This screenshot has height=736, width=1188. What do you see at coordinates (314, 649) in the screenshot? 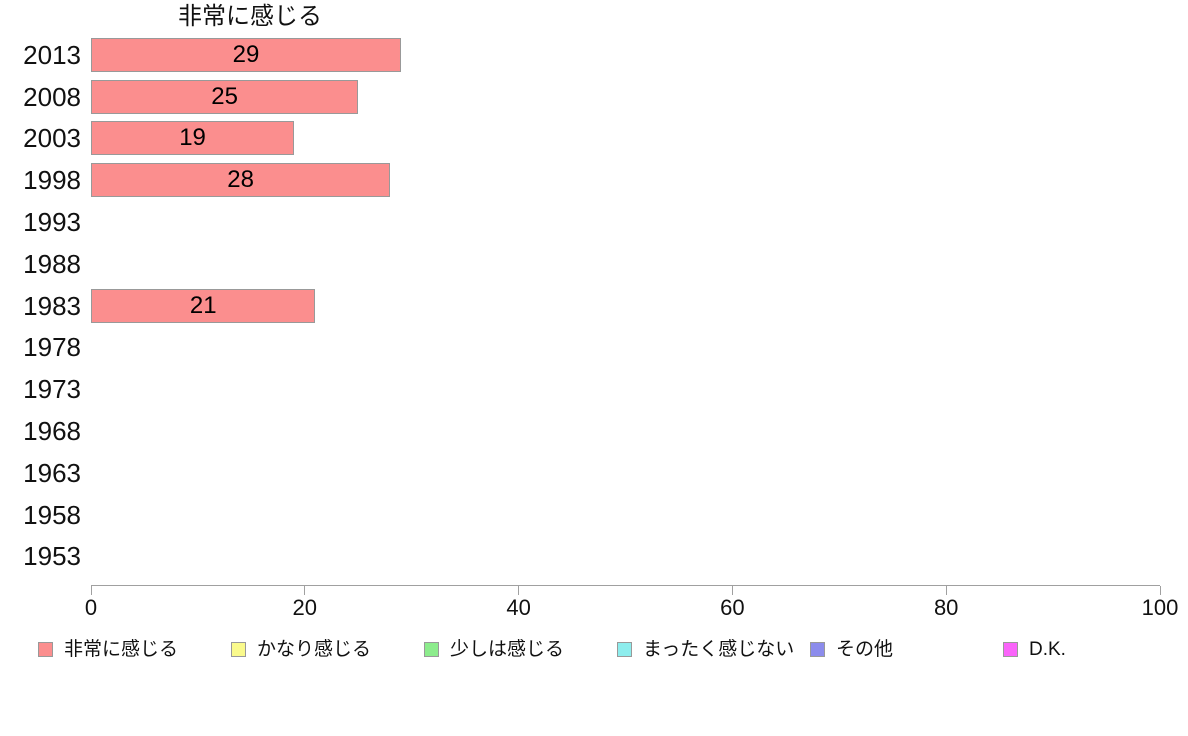
I see `legend-item-label: かなり感じる` at bounding box center [314, 649].